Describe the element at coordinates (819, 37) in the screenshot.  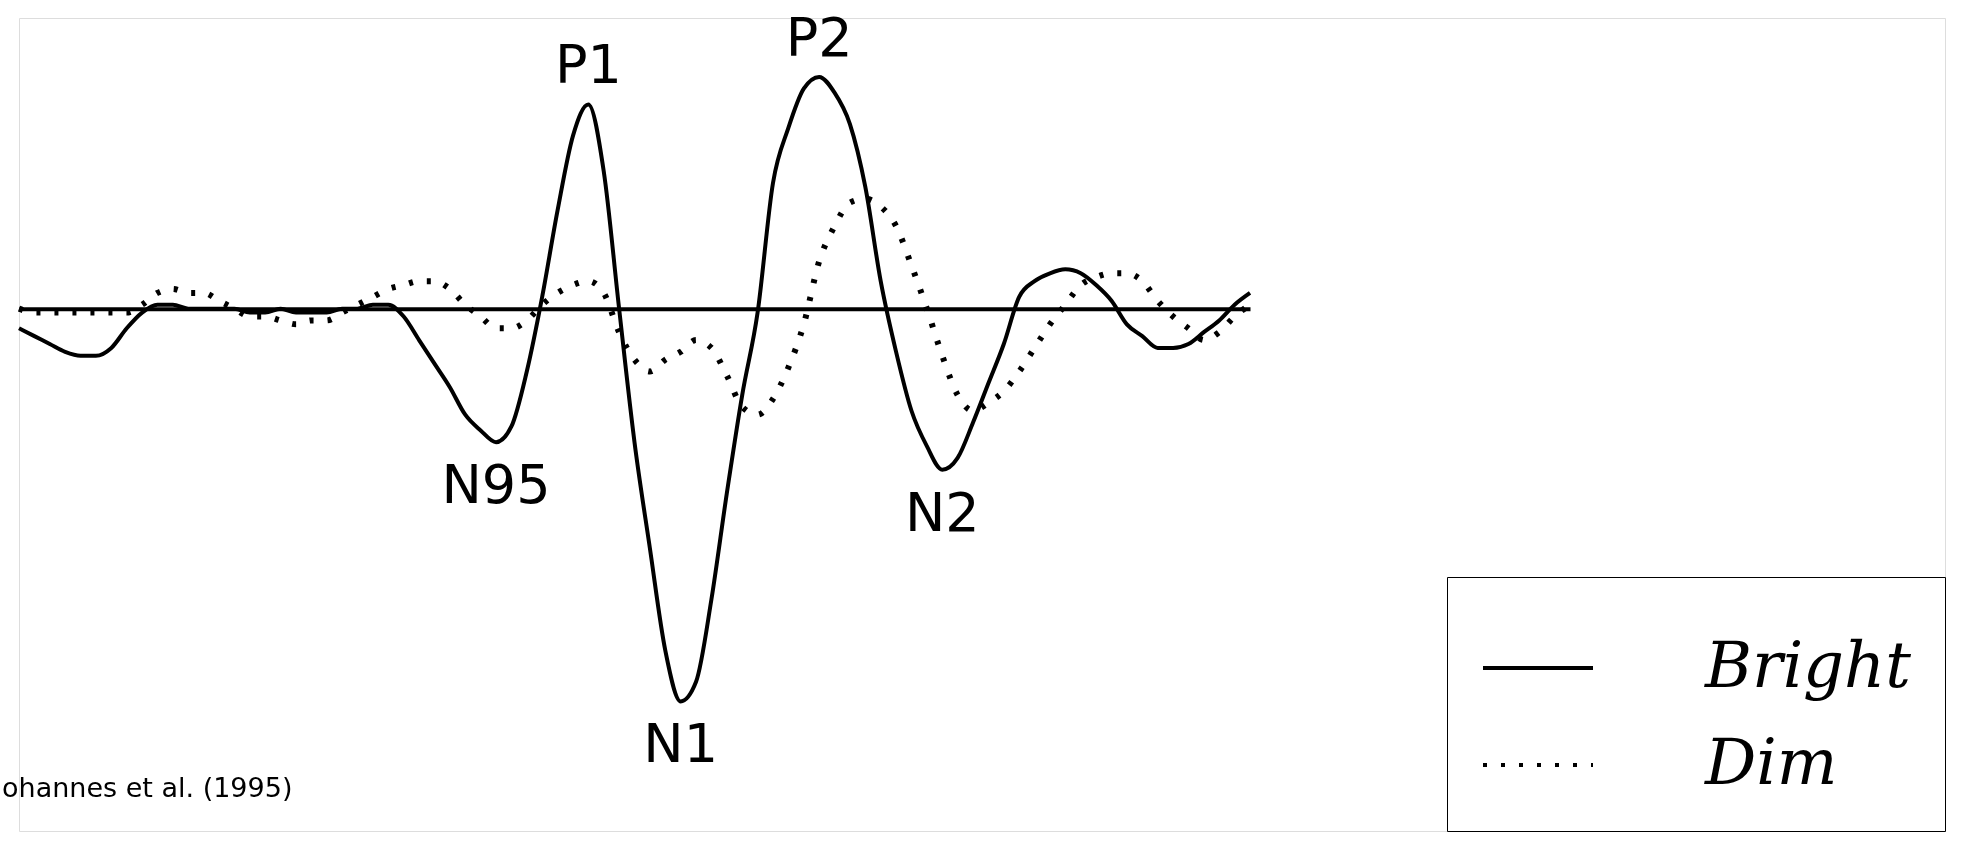
I see `annotation: P2` at that location.